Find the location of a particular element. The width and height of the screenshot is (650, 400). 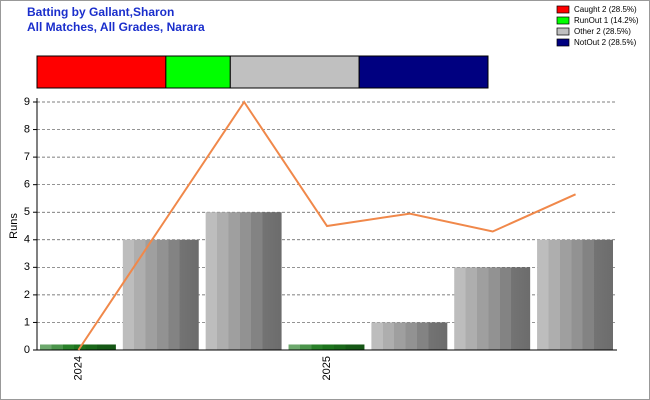

y-tick-label: 3 is located at coordinates (27, 267).